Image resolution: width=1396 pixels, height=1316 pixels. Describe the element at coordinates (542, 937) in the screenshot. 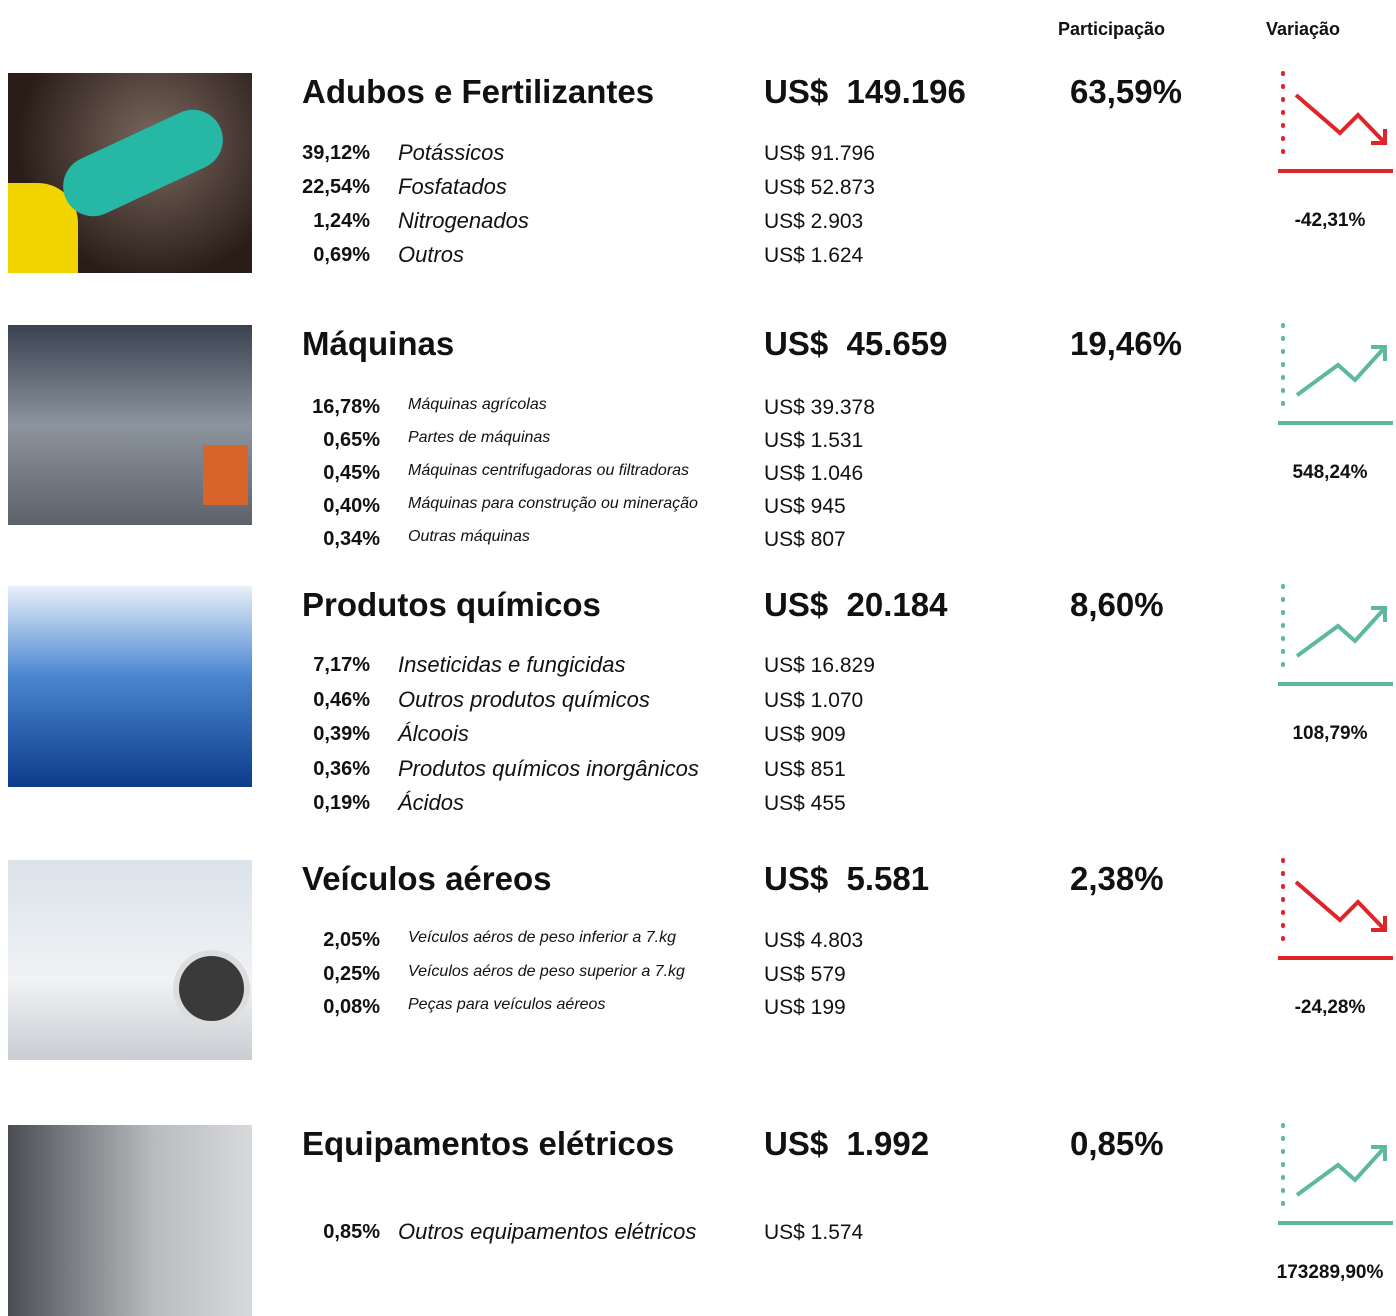

I see `item-name: Veículos aéros de peso inferior a 7.kg` at that location.